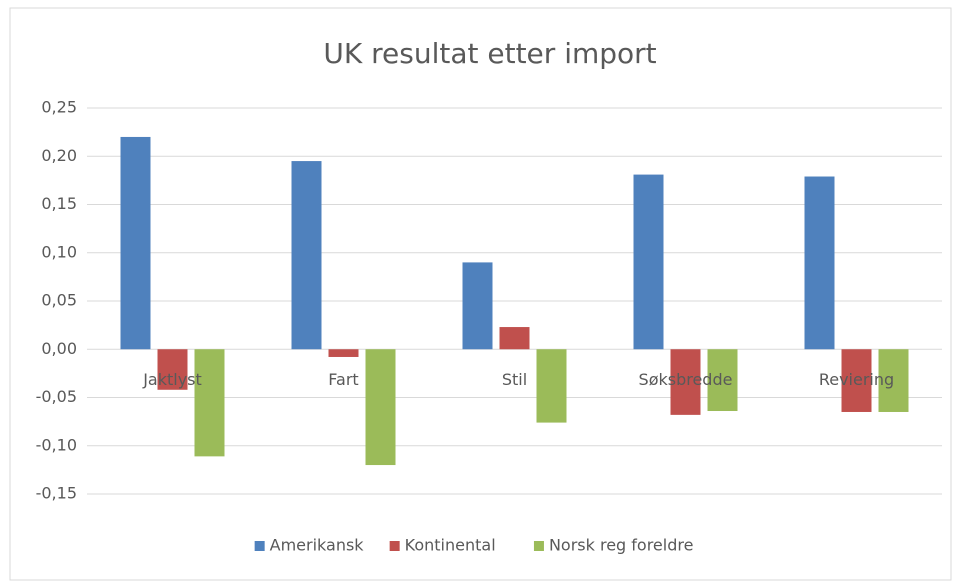 The width and height of the screenshot is (958, 583). I want to click on x-tick-label: Fart, so click(343, 379).